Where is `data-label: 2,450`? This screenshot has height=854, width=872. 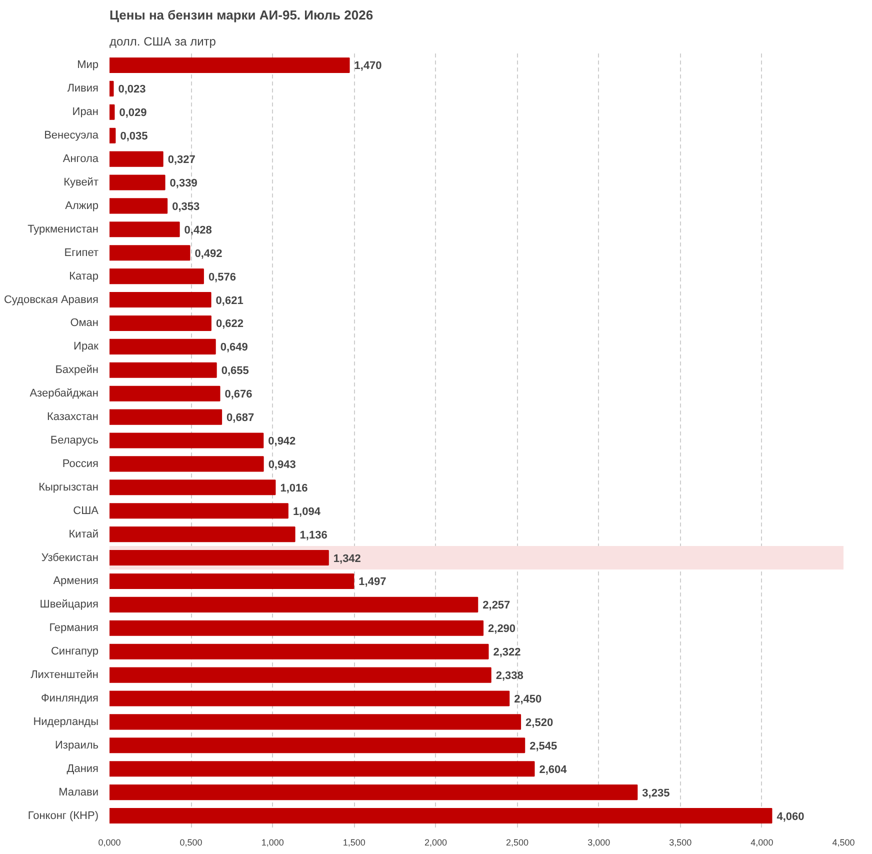 data-label: 2,450 is located at coordinates (528, 700).